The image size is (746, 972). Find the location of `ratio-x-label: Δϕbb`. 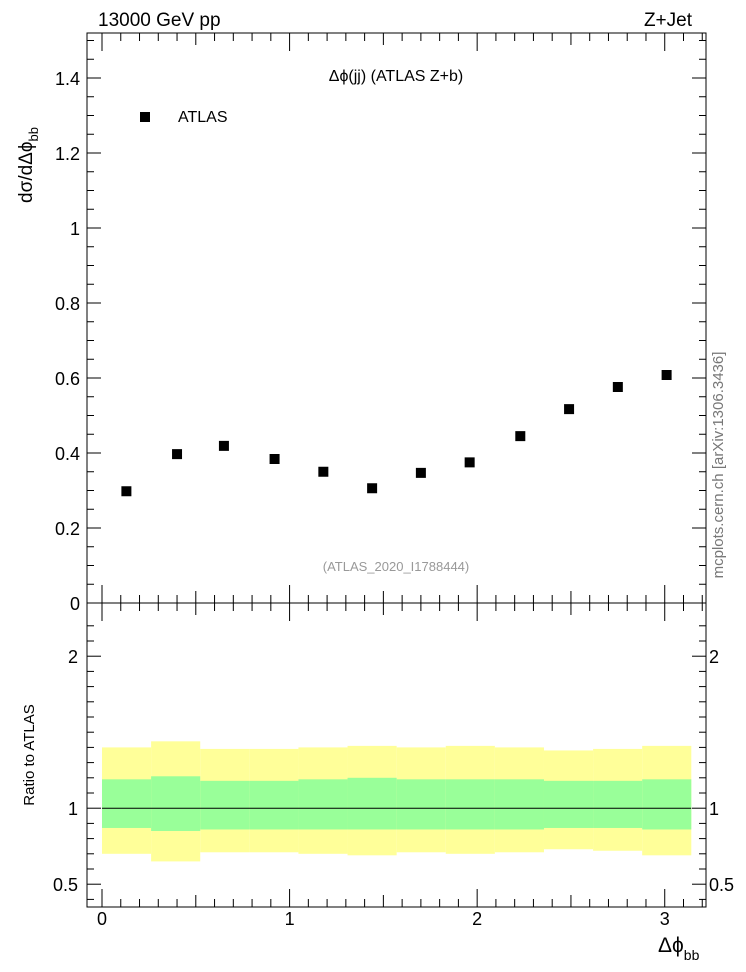

ratio-x-label: Δϕbb is located at coordinates (679, 948).